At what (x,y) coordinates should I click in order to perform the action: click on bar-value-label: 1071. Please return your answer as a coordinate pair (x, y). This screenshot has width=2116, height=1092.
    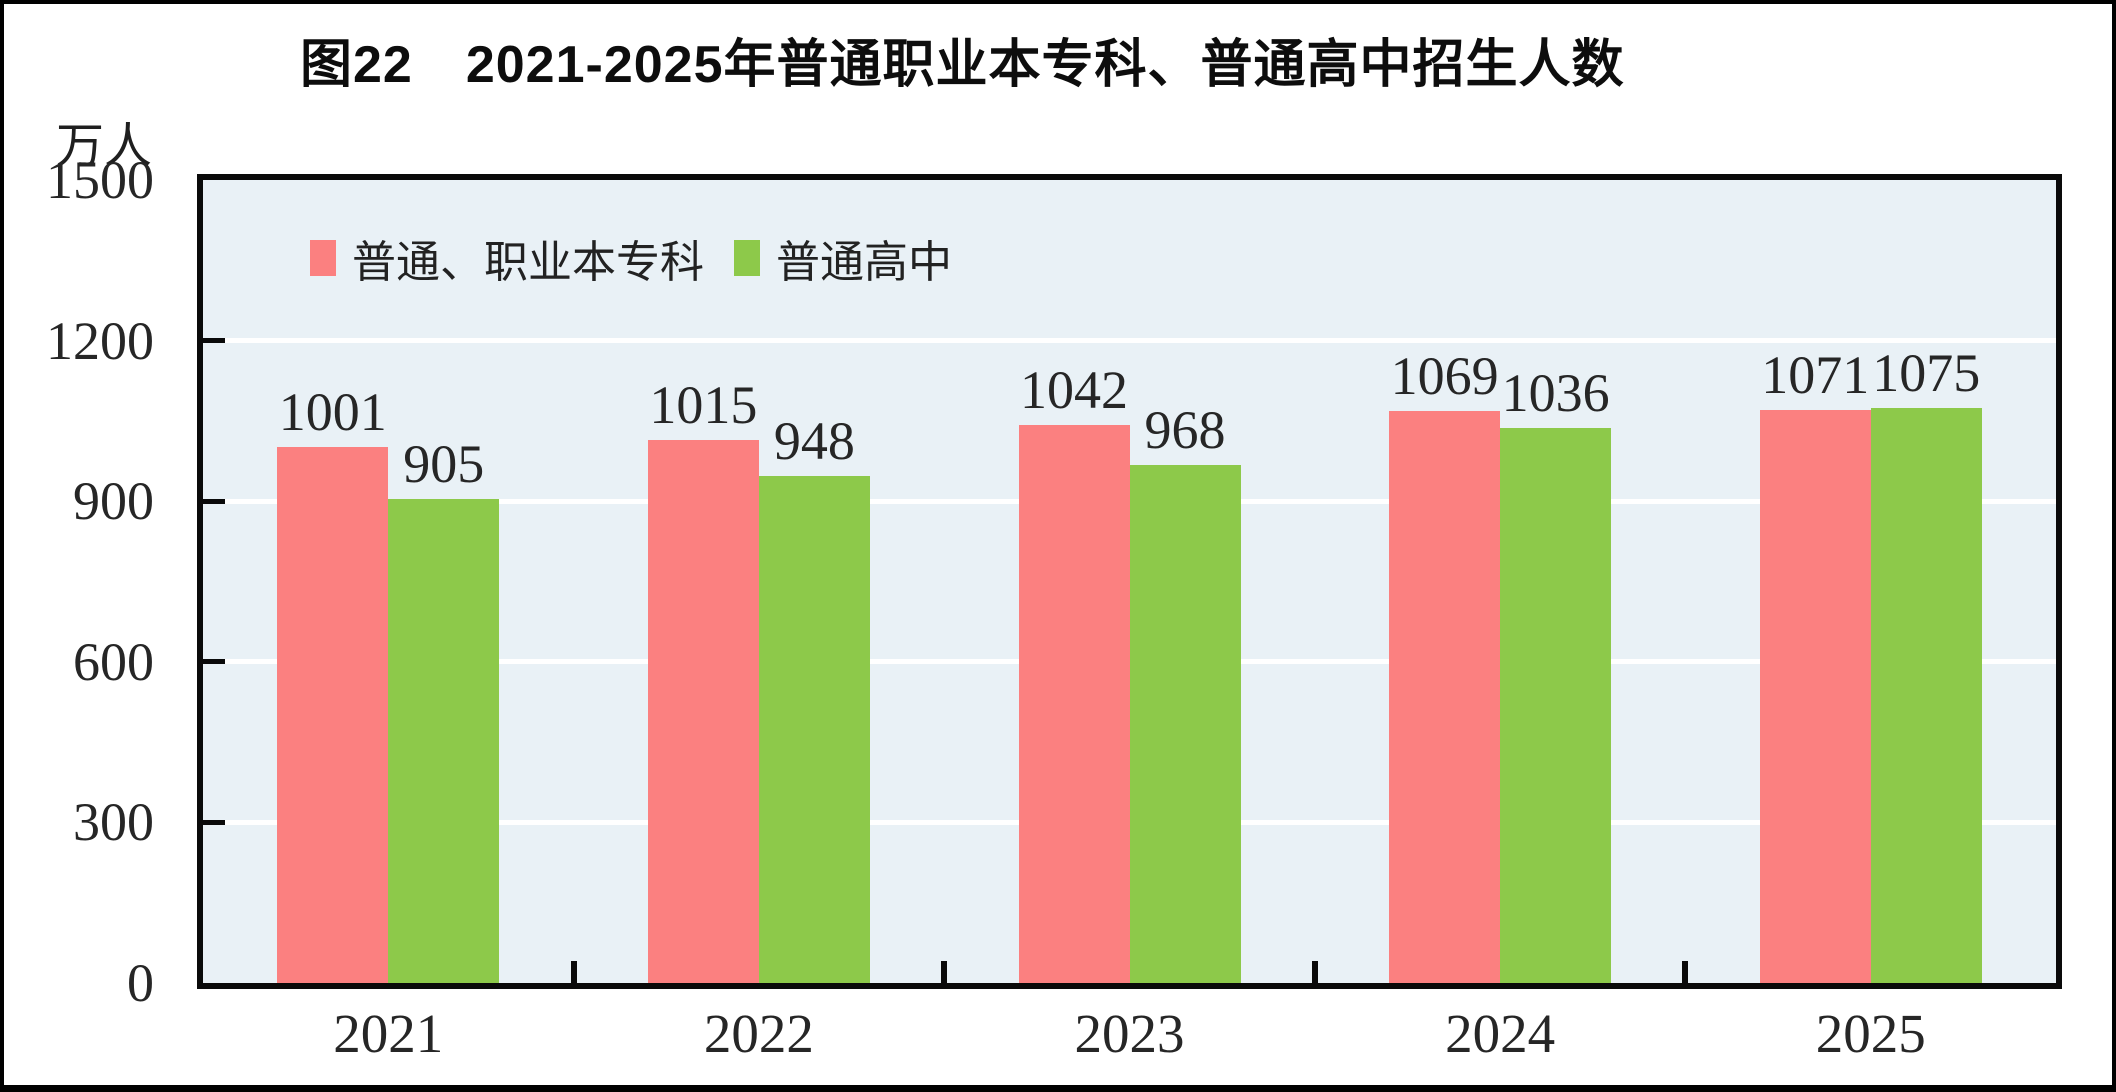
    Looking at the image, I should click on (1815, 374).